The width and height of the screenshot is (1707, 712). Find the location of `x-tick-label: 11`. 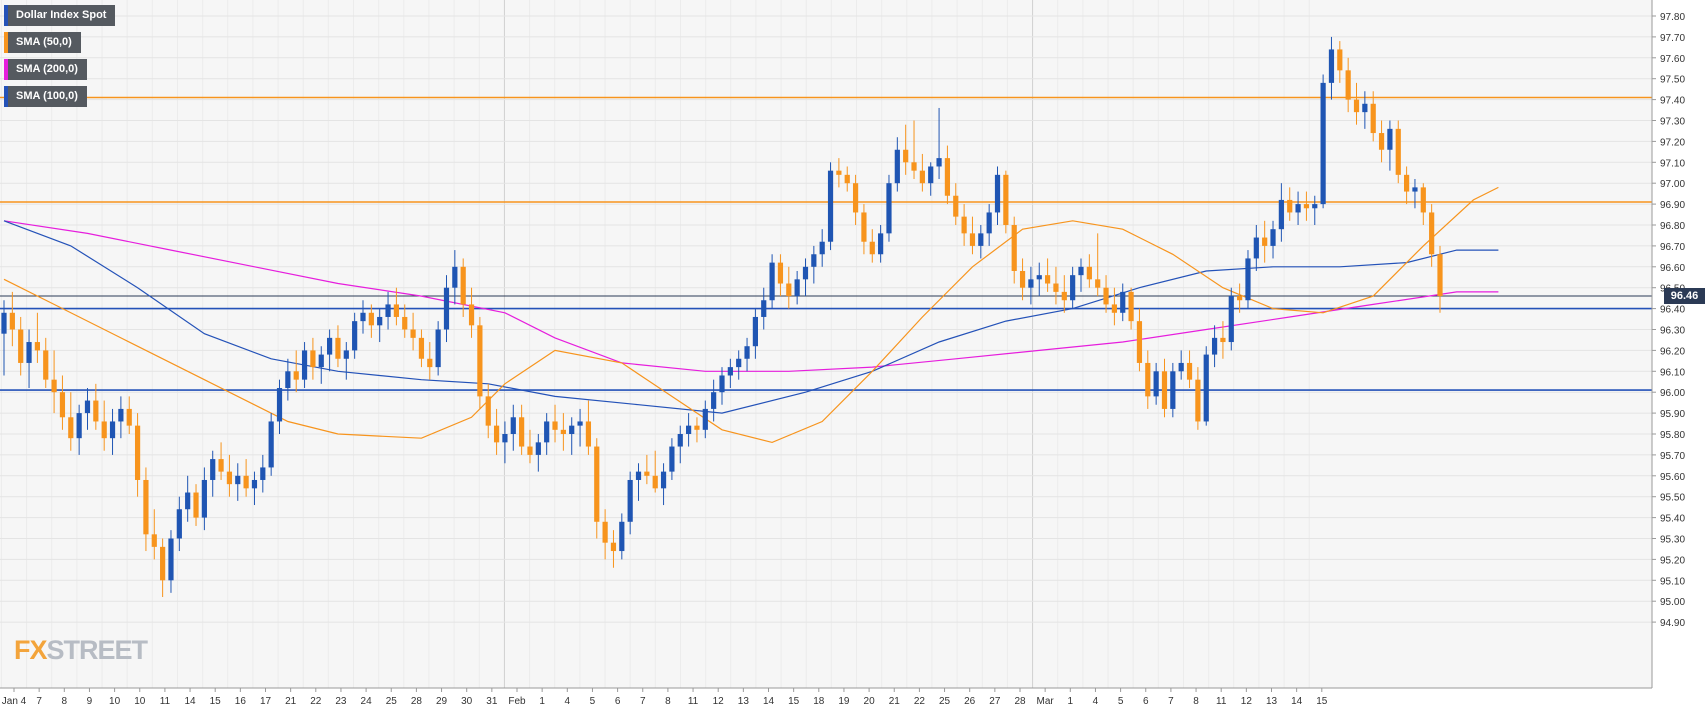

x-tick-label: 11 is located at coordinates (1221, 701).